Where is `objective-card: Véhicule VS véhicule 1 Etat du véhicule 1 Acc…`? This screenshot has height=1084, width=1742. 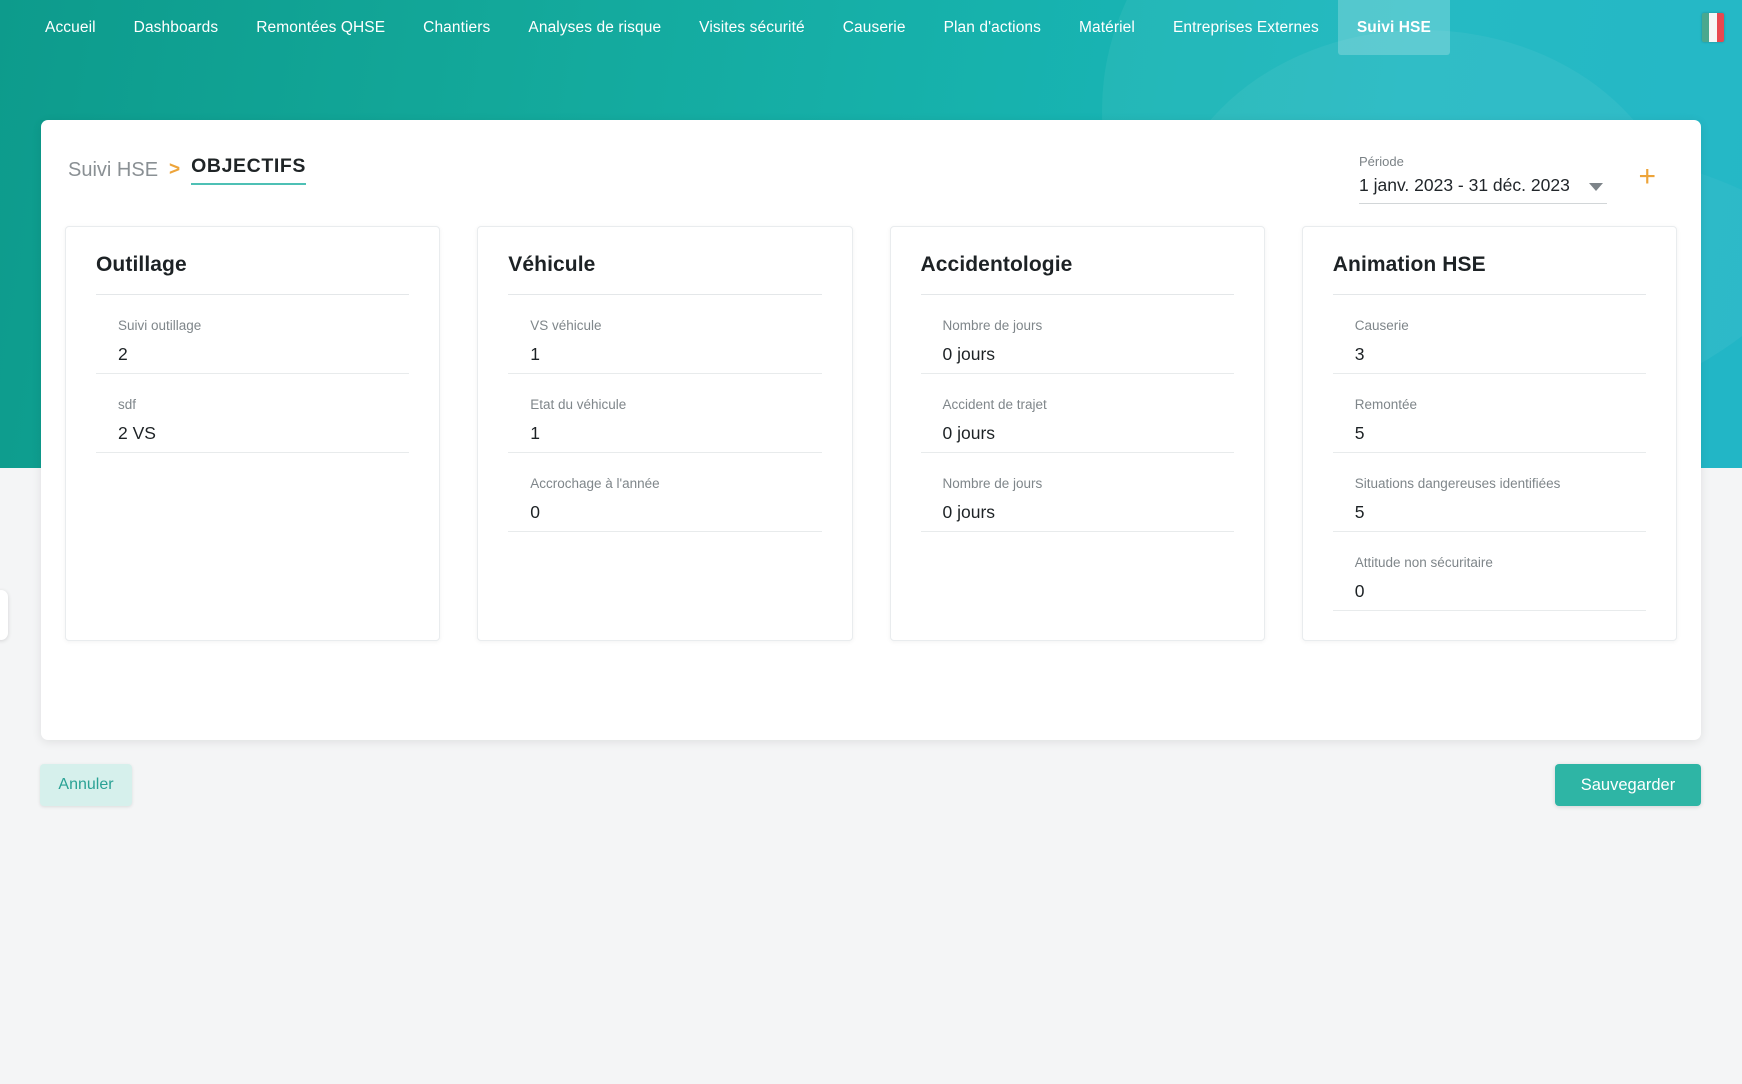 objective-card: Véhicule VS véhicule 1 Etat du véhicule 1 Acc… is located at coordinates (665, 433).